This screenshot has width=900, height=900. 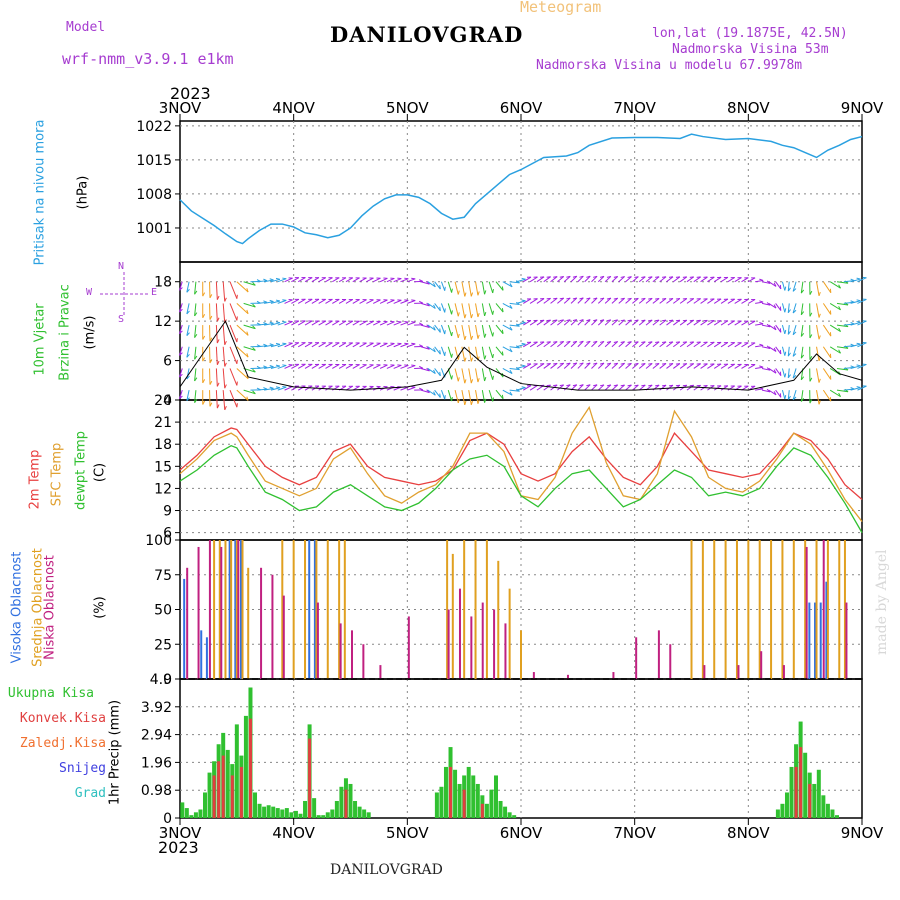 I want to click on x-tick-label-bottom: 7NOV, so click(x=634, y=833).